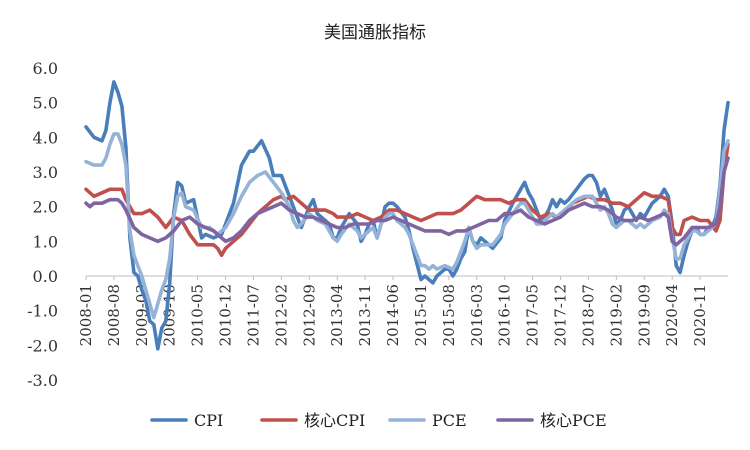 The image size is (750, 450). Describe the element at coordinates (45, 172) in the screenshot. I see `y-tick-label: 3.0` at that location.